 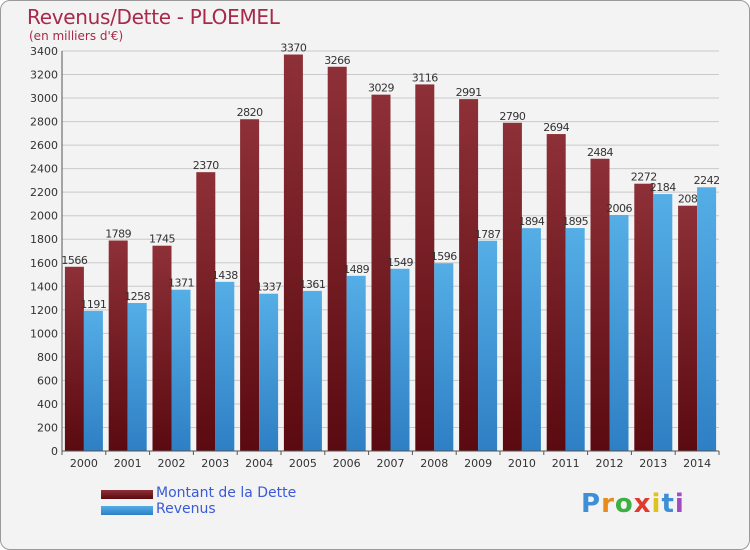 What do you see at coordinates (54, 451) in the screenshot?
I see `y-tick-label: 0` at bounding box center [54, 451].